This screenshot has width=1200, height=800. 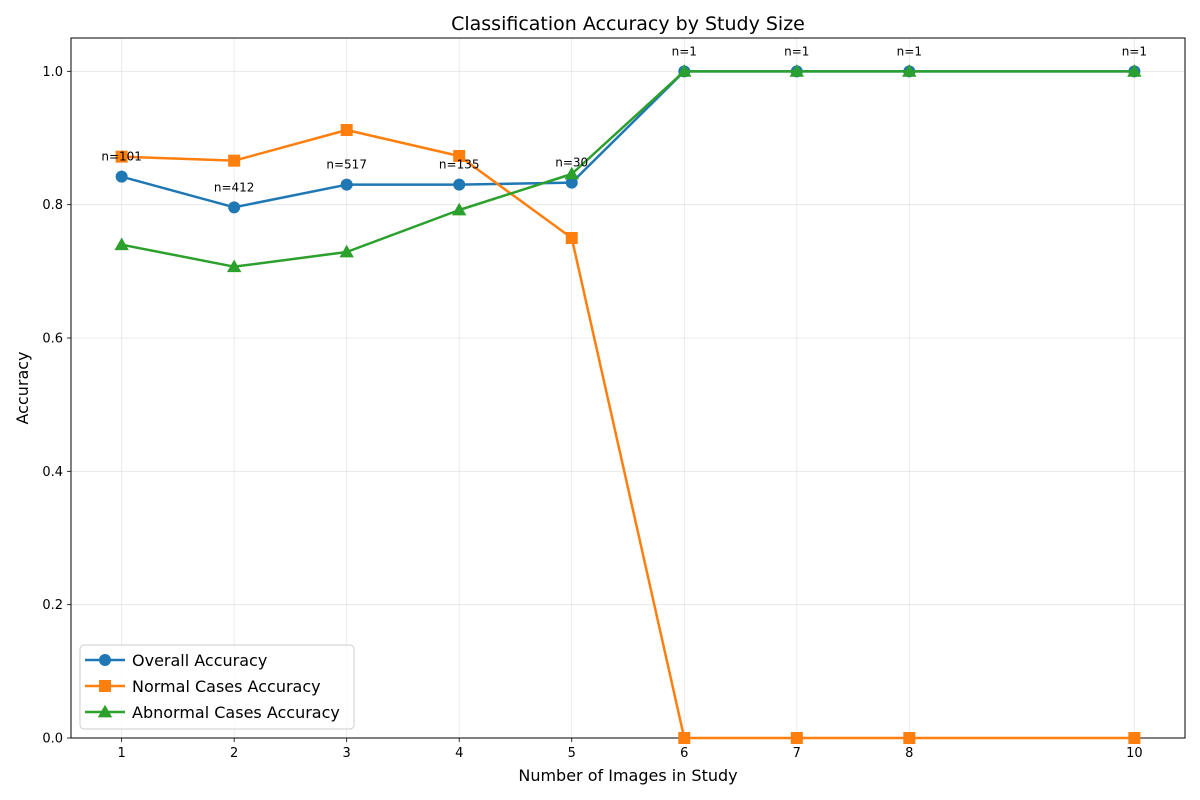 What do you see at coordinates (459, 165) in the screenshot?
I see `sample-size-label: n=135` at bounding box center [459, 165].